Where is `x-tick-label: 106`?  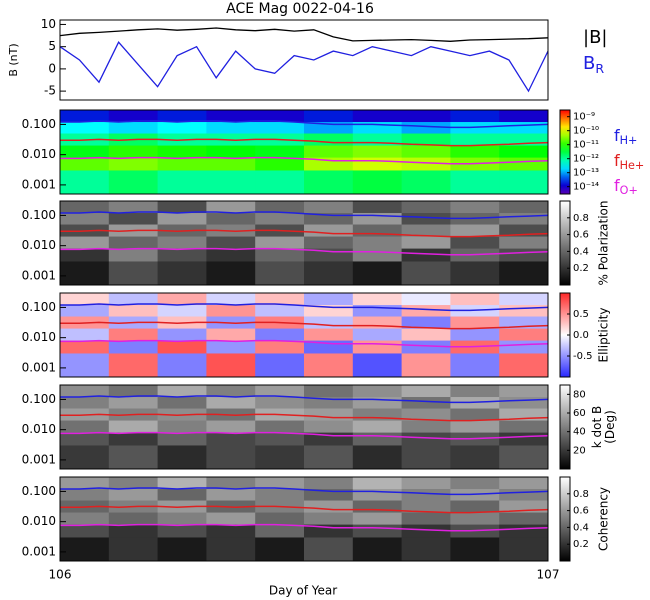 x-tick-label: 106 is located at coordinates (60, 575).